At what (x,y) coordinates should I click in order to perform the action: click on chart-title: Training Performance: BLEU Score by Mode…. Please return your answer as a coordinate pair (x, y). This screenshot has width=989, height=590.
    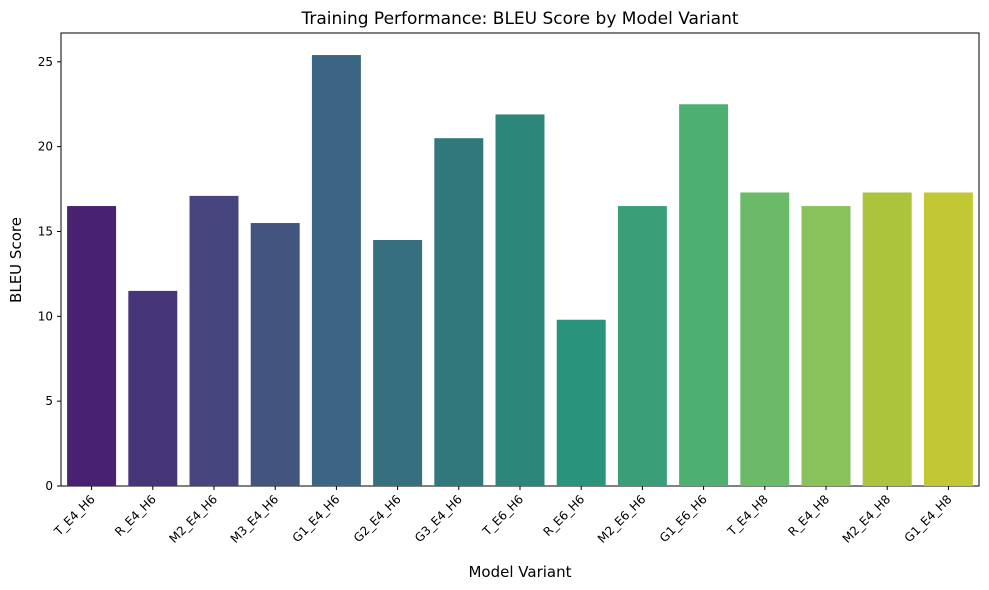
    Looking at the image, I should click on (519, 19).